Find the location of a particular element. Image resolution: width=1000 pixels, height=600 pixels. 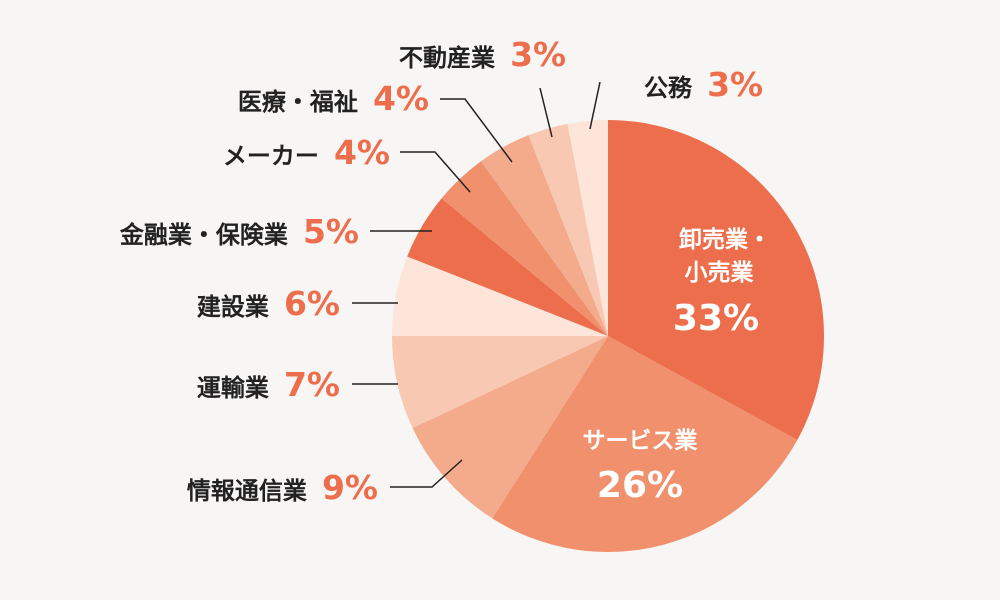

outside-label-kobu: 公務 3% is located at coordinates (703, 84).